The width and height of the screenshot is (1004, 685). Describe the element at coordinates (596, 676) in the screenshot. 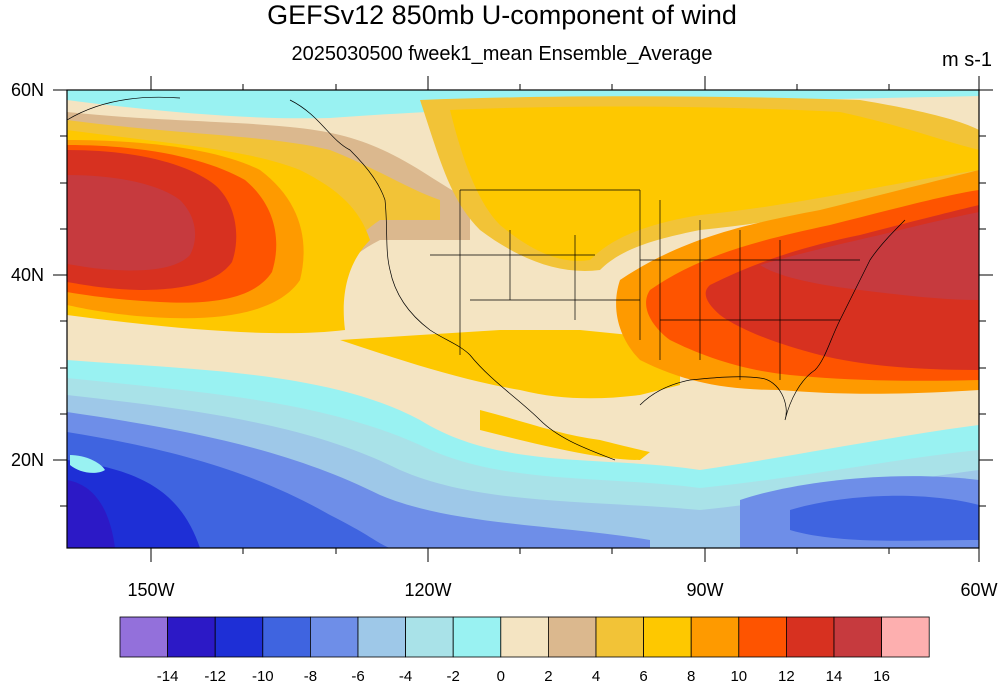

I see `colorbar-label: 4` at that location.